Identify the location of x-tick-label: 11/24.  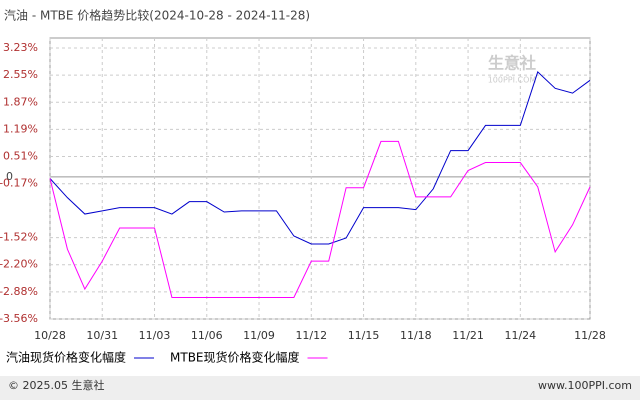
(520, 335).